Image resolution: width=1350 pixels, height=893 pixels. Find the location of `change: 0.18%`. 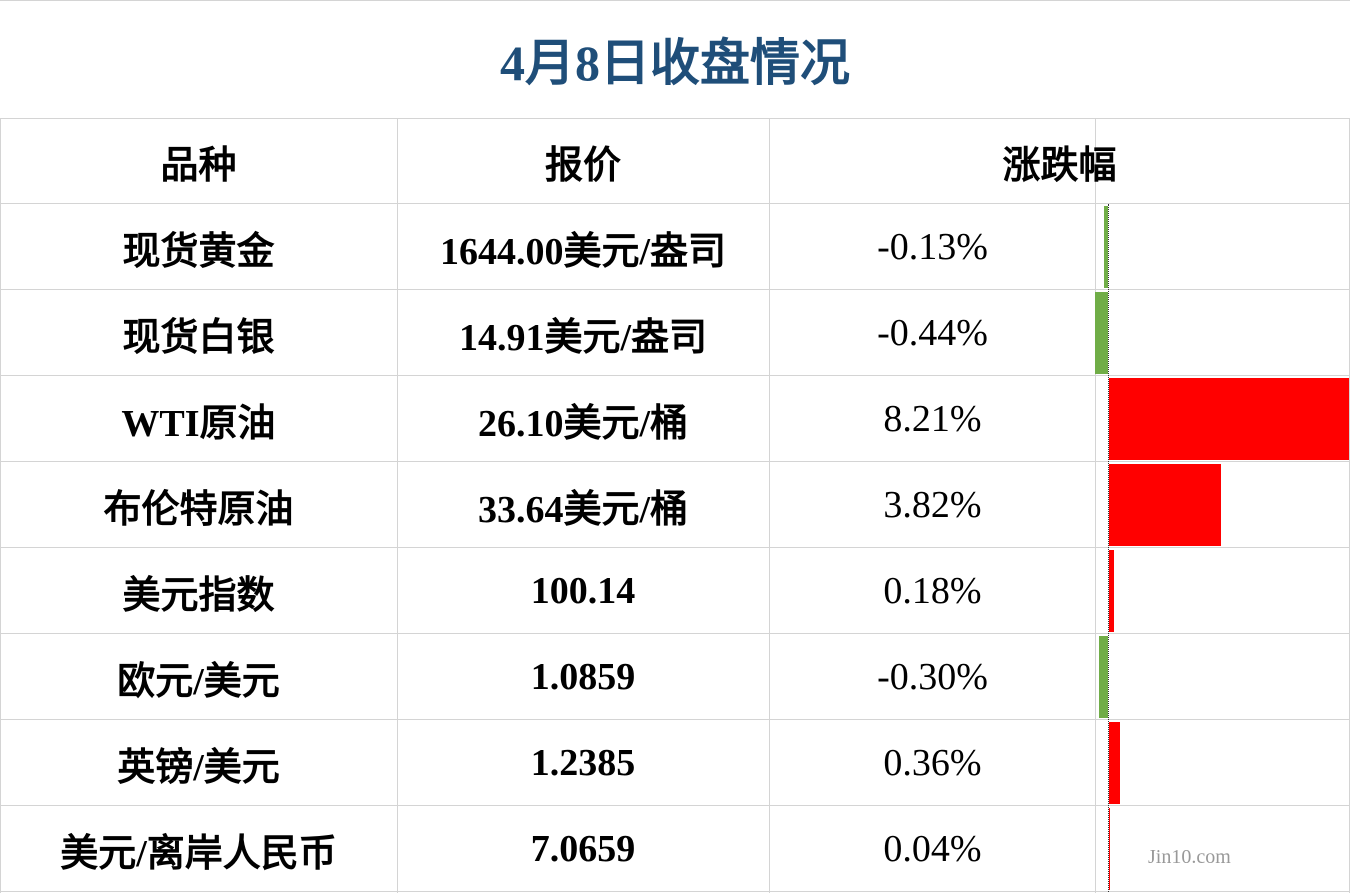

change: 0.18% is located at coordinates (932, 591).